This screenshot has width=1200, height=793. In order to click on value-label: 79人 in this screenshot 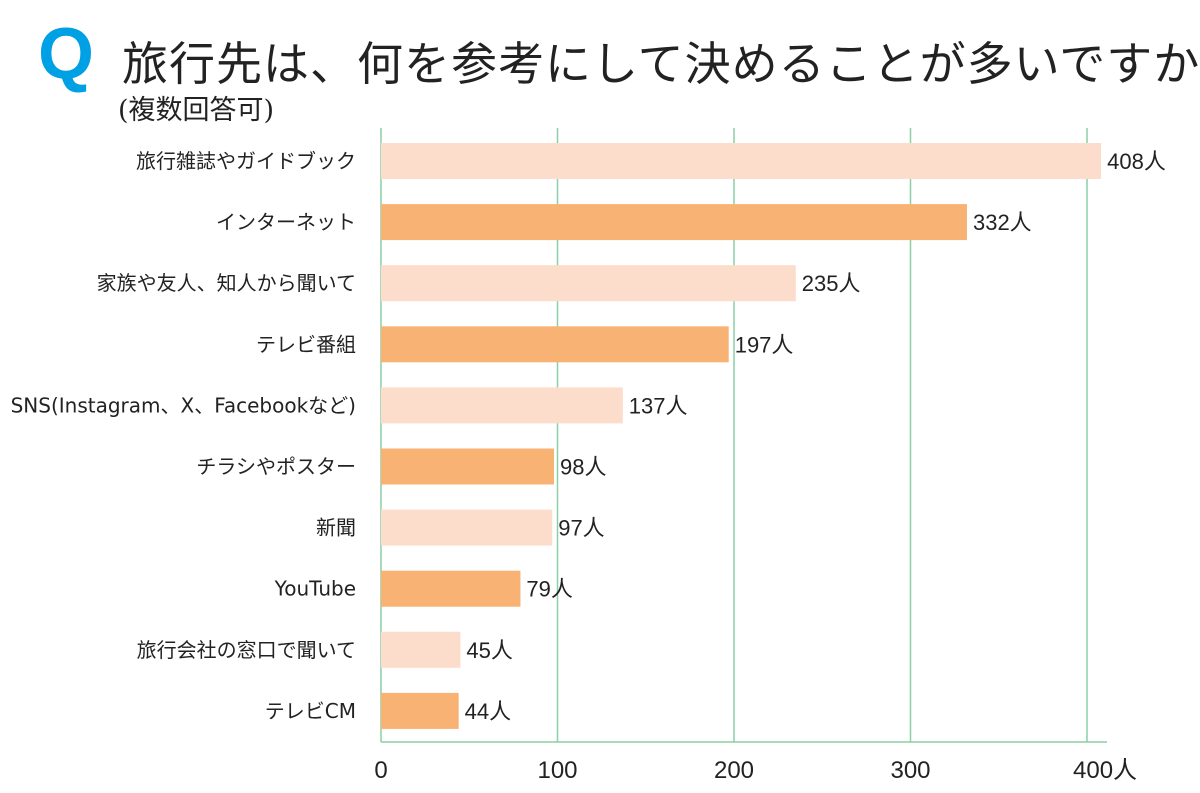, I will do `click(549, 589)`.